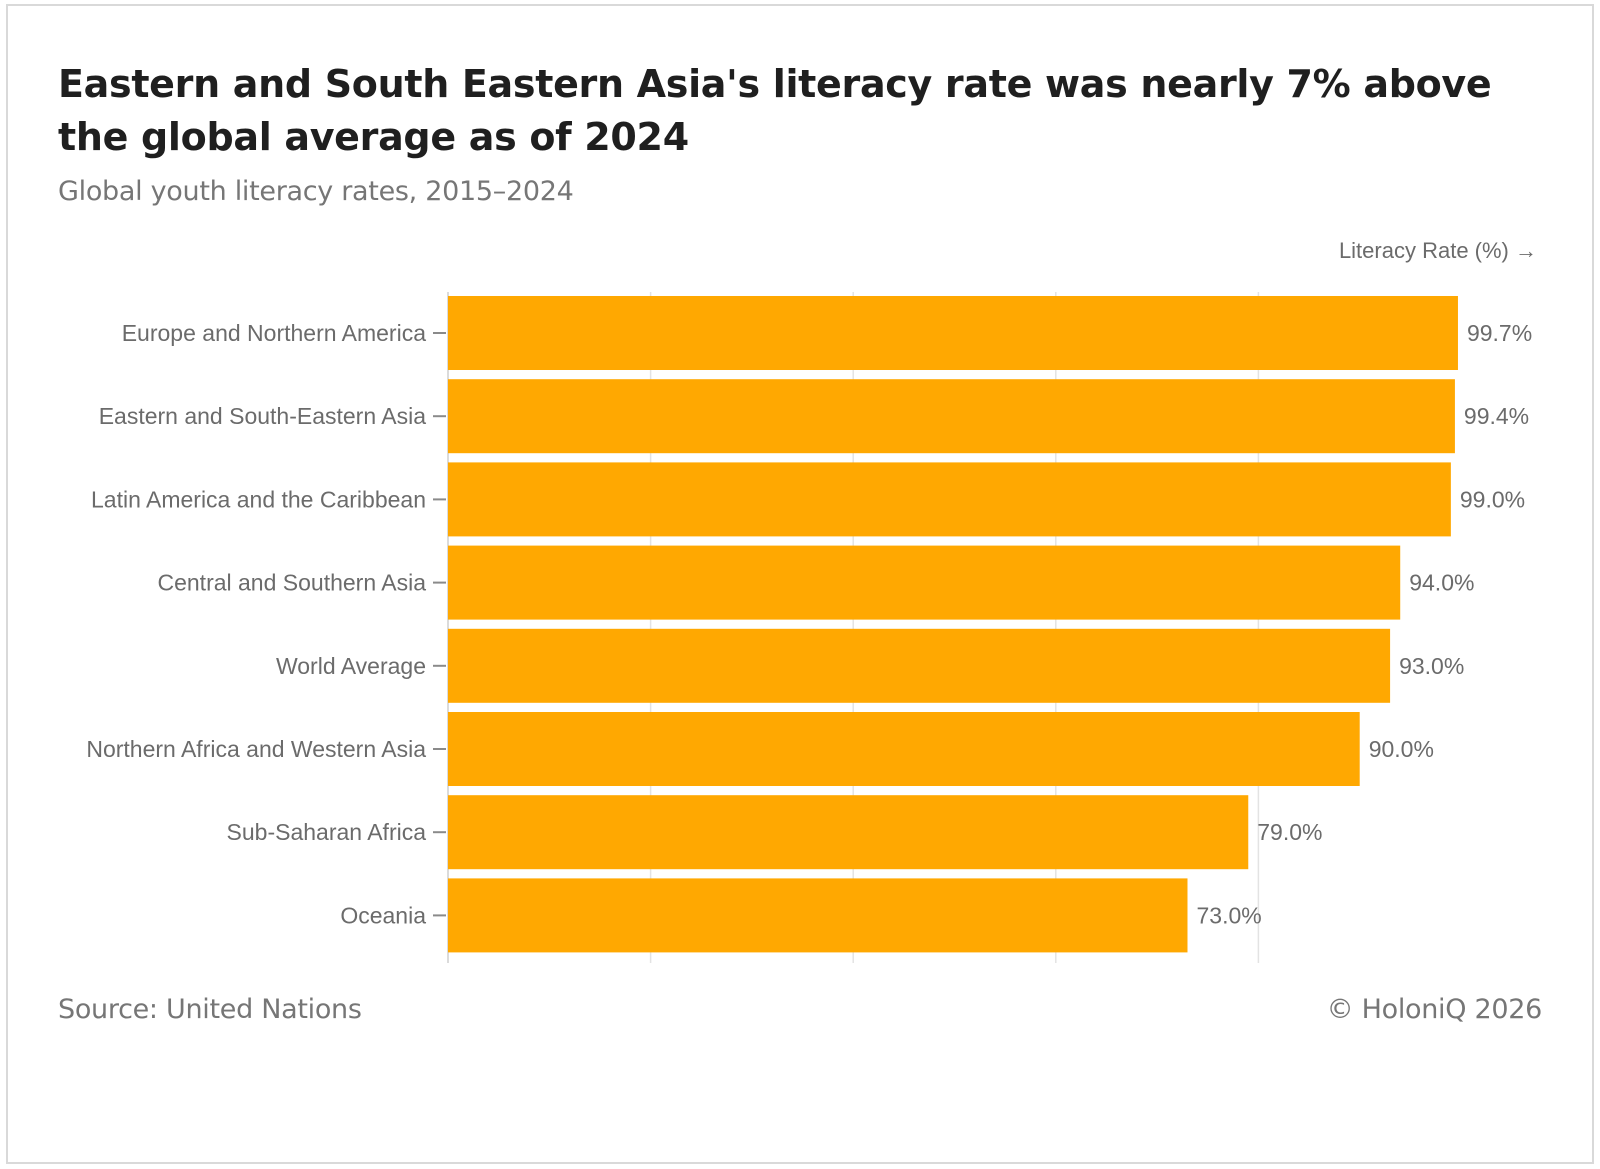 The width and height of the screenshot is (1600, 1169). I want to click on value-label: 99.4%, so click(1496, 416).